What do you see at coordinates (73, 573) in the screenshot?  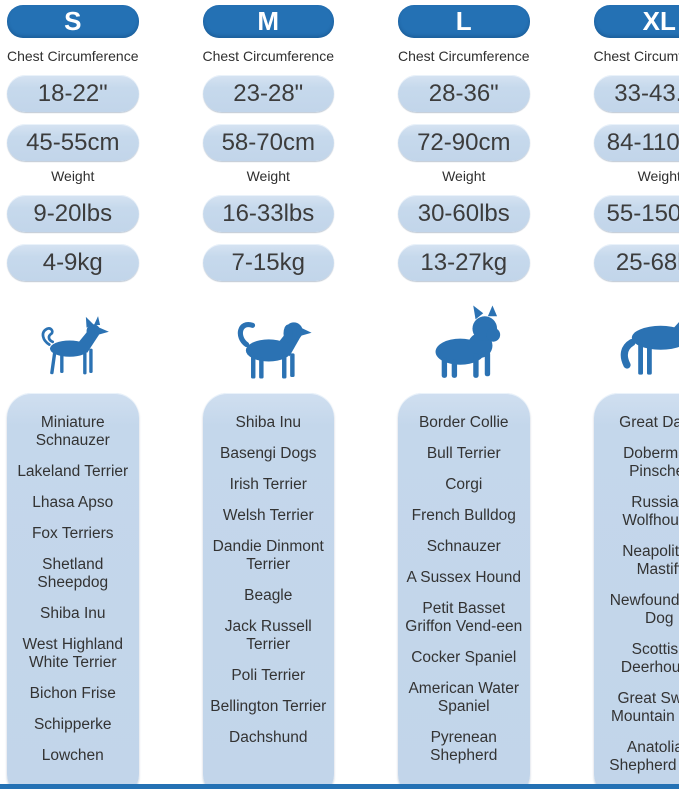 I see `breed-item: Shetland Sheepdog` at bounding box center [73, 573].